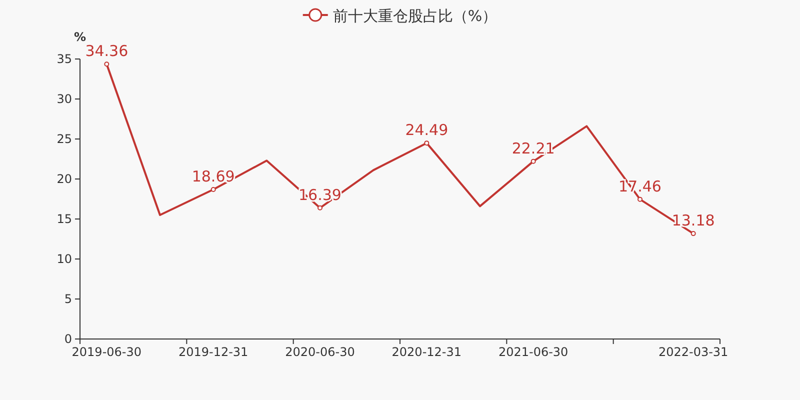  Describe the element at coordinates (213, 176) in the screenshot. I see `data-label: 18.69` at that location.